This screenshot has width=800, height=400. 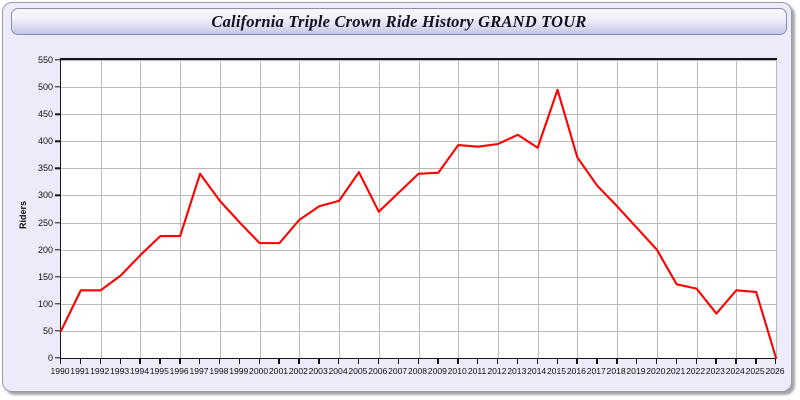 What do you see at coordinates (358, 371) in the screenshot?
I see `x-tick-label: 2005` at bounding box center [358, 371].